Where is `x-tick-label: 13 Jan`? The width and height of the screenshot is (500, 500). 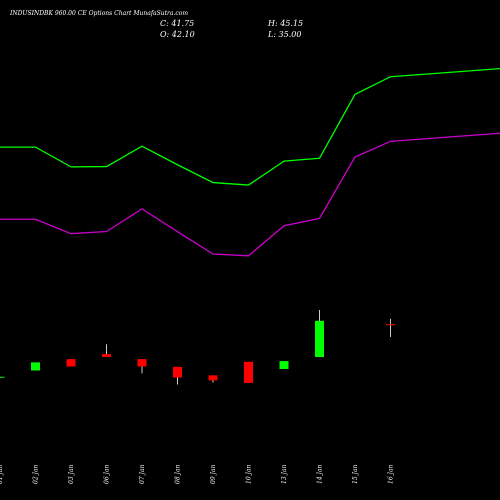
x-tick-label: 13 Jan is located at coordinates (284, 474).